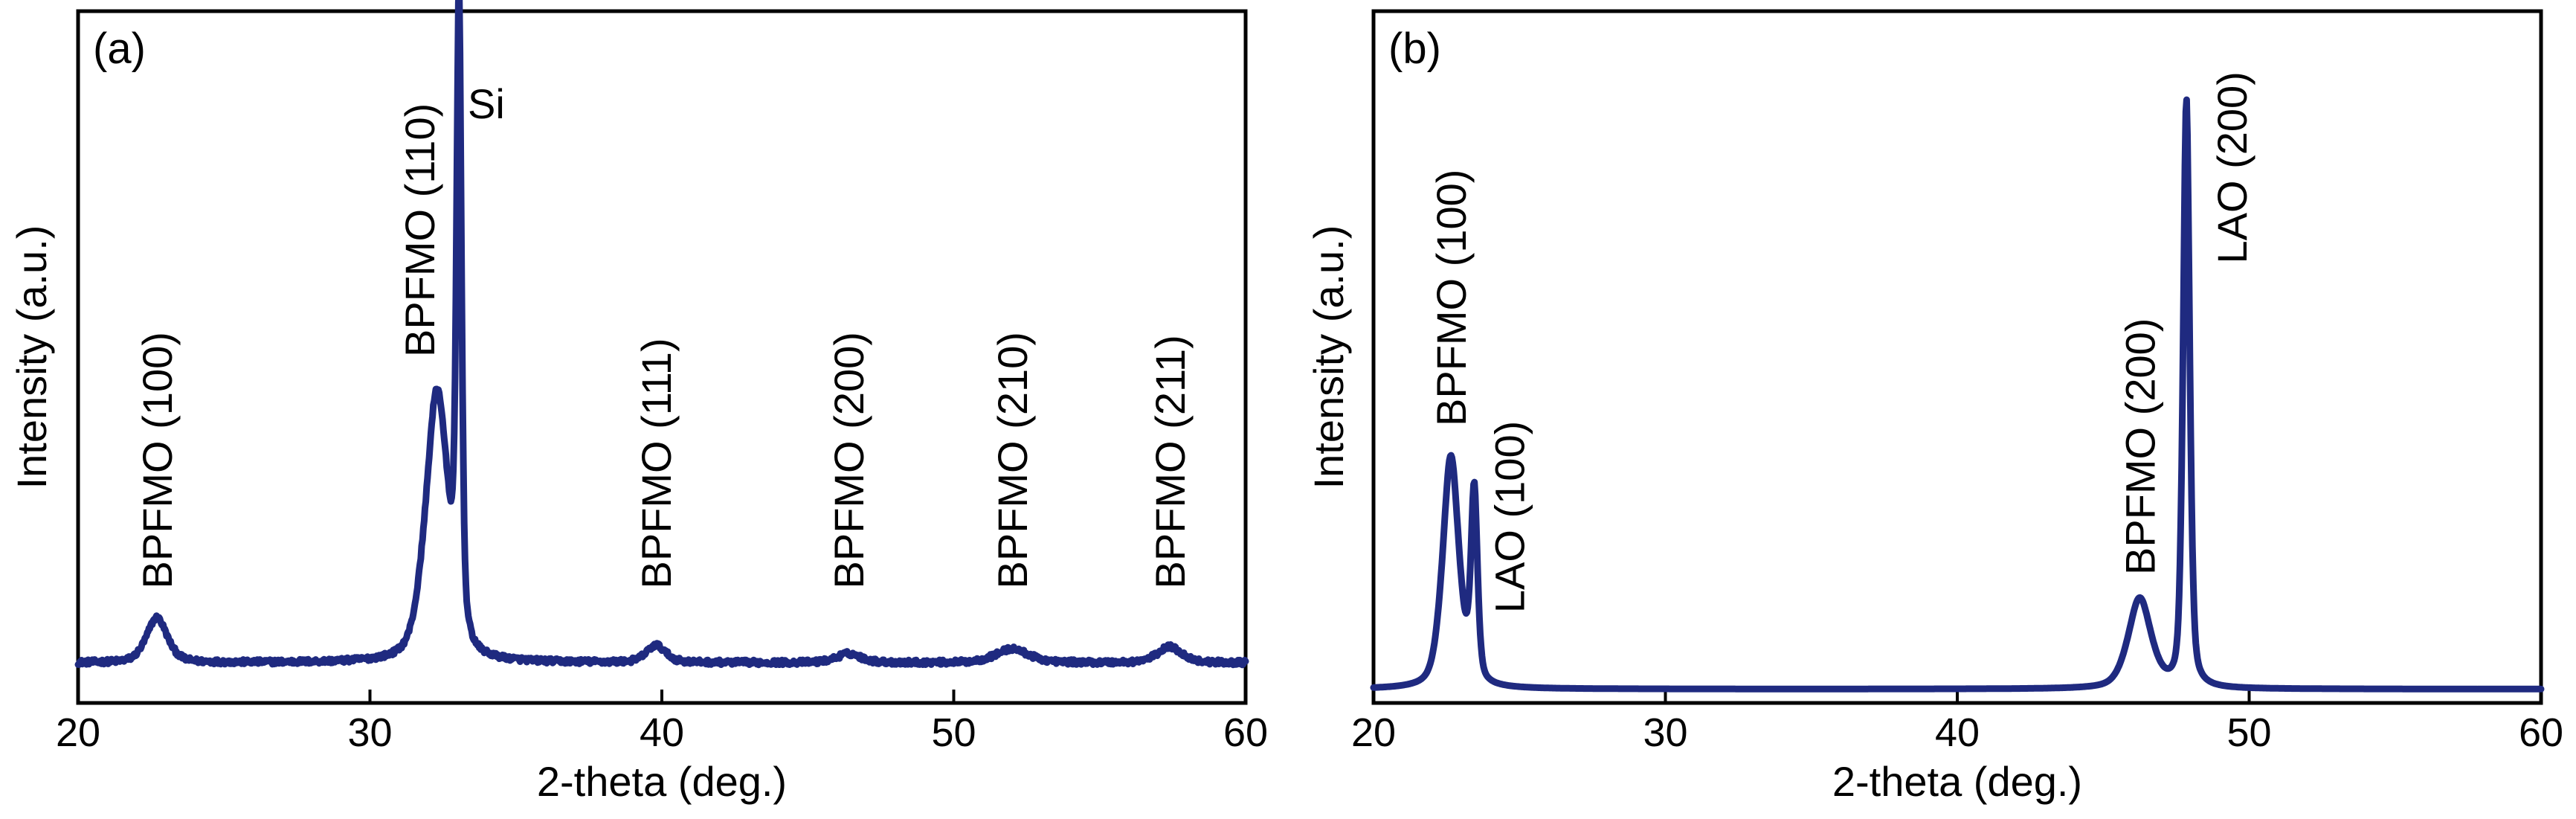 The width and height of the screenshot is (2576, 819). I want to click on panel-a-label: (a), so click(119, 49).